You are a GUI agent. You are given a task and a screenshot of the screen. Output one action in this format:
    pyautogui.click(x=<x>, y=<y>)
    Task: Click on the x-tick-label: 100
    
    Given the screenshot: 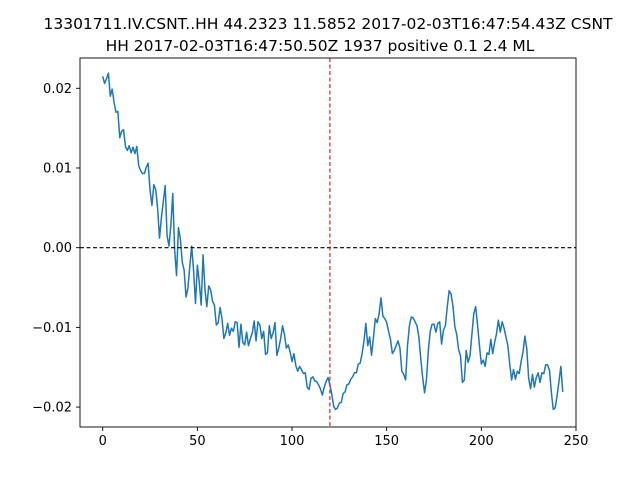 What is the action you would take?
    pyautogui.click(x=292, y=441)
    